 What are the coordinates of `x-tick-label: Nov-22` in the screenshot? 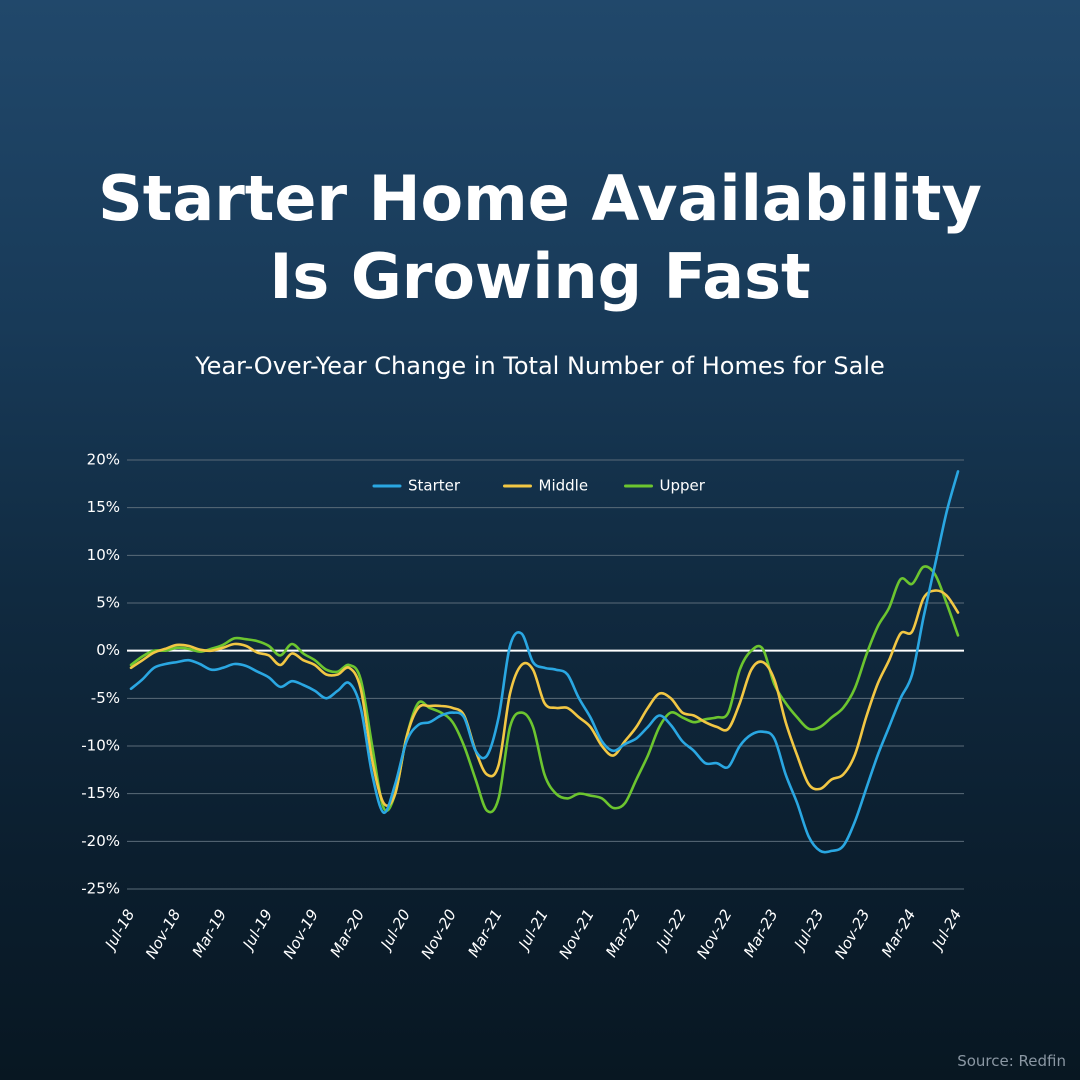 It's located at (714, 934).